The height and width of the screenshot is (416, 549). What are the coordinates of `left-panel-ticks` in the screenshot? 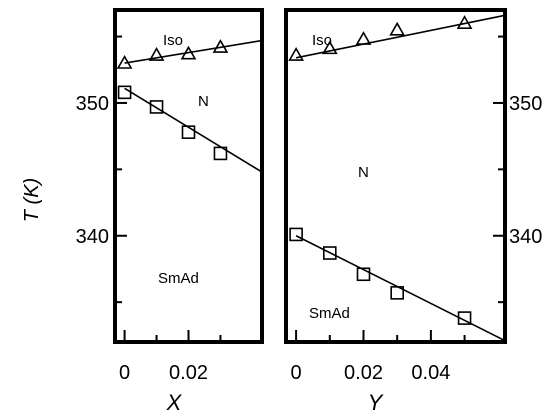 It's located at (168, 188).